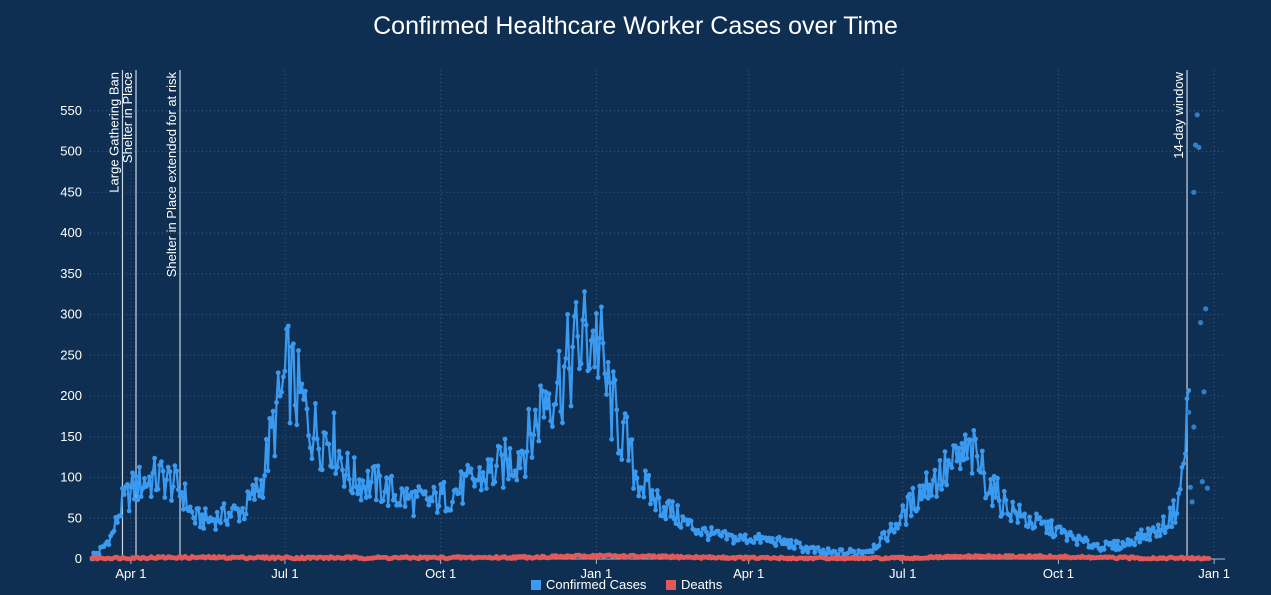 The width and height of the screenshot is (1271, 595). What do you see at coordinates (1214, 573) in the screenshot?
I see `x-tick-label: Jan 1` at bounding box center [1214, 573].